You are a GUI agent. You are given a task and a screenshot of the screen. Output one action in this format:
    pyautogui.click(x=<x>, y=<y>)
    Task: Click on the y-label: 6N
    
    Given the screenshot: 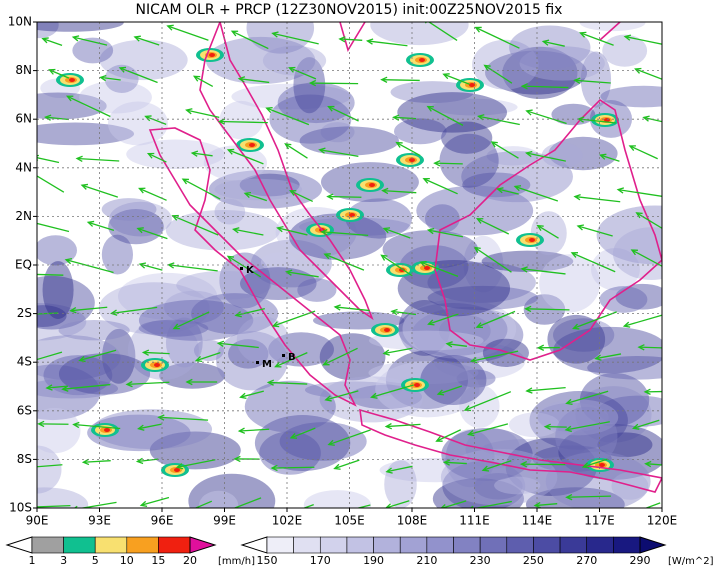 What is the action you would take?
    pyautogui.click(x=23, y=119)
    